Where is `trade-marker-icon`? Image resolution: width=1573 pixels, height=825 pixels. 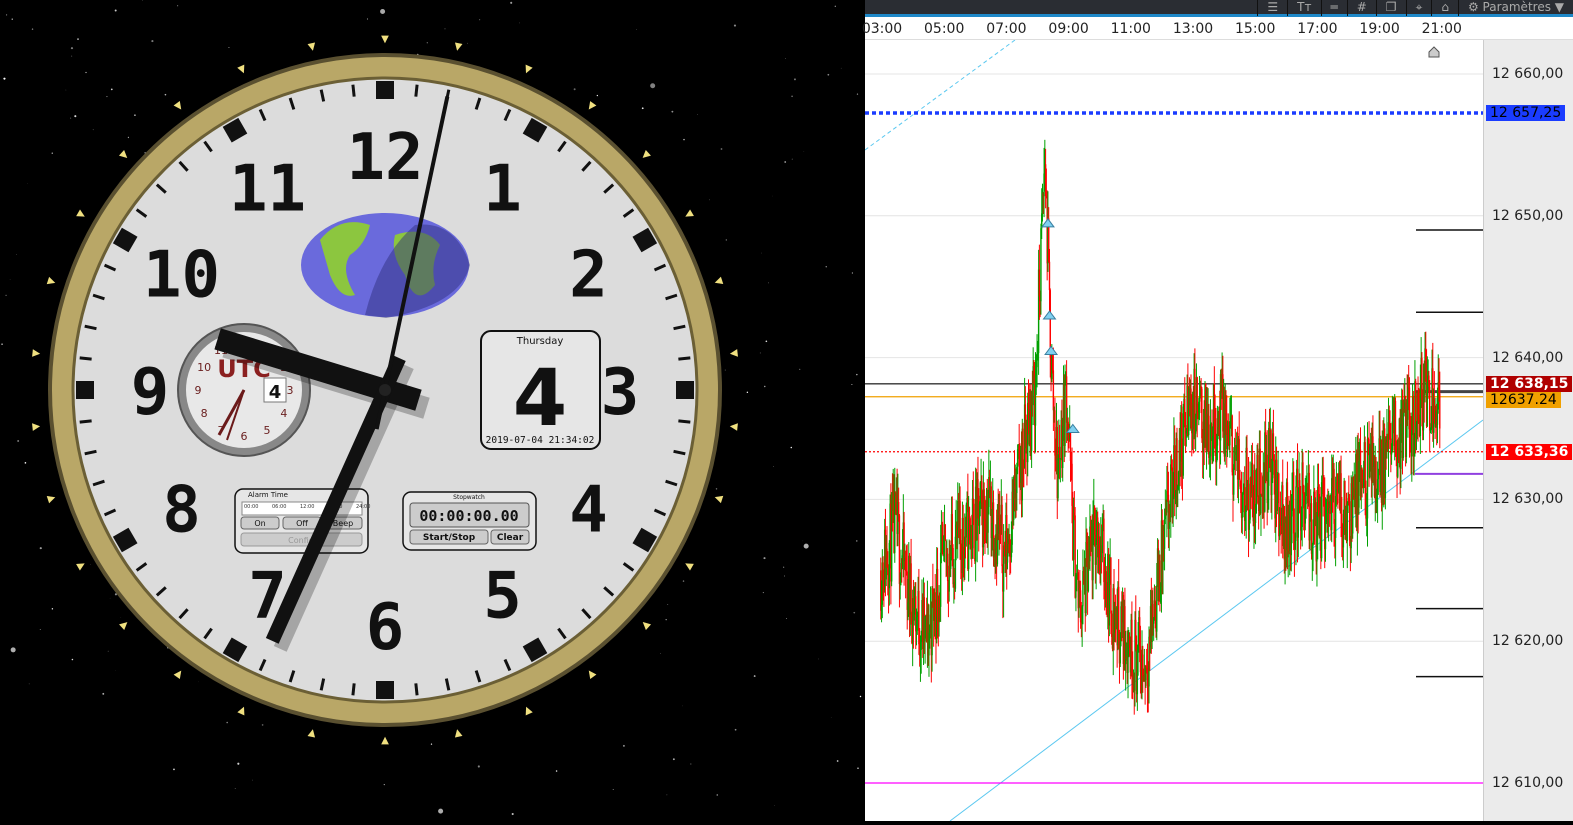 trade-marker-icon is located at coordinates (1048, 223).